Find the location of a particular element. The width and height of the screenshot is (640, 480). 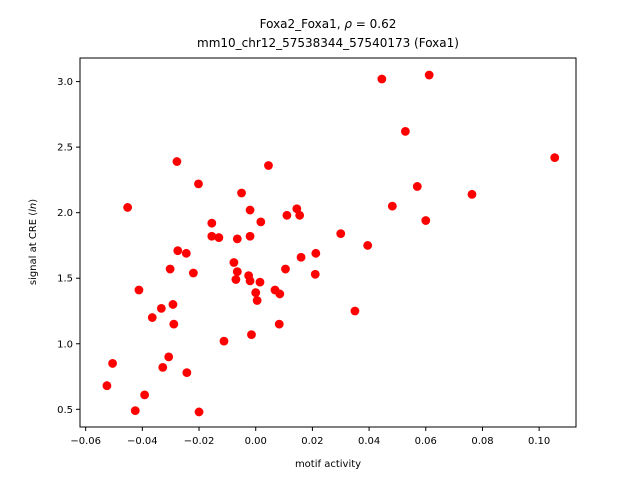

x-tick-label: 0.06 is located at coordinates (426, 441).